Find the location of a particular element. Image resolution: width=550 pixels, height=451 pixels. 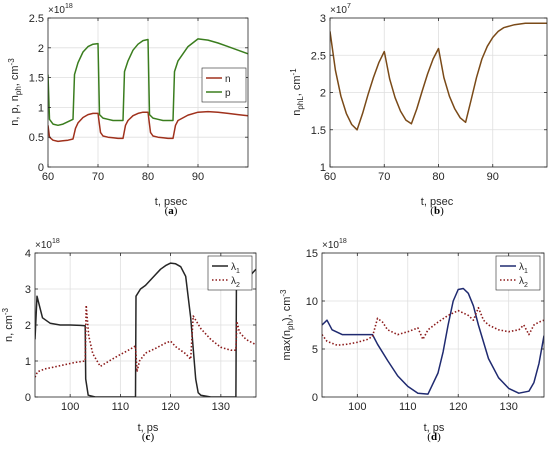

axis-exponent: ×10⁷ is located at coordinates (340, 9).